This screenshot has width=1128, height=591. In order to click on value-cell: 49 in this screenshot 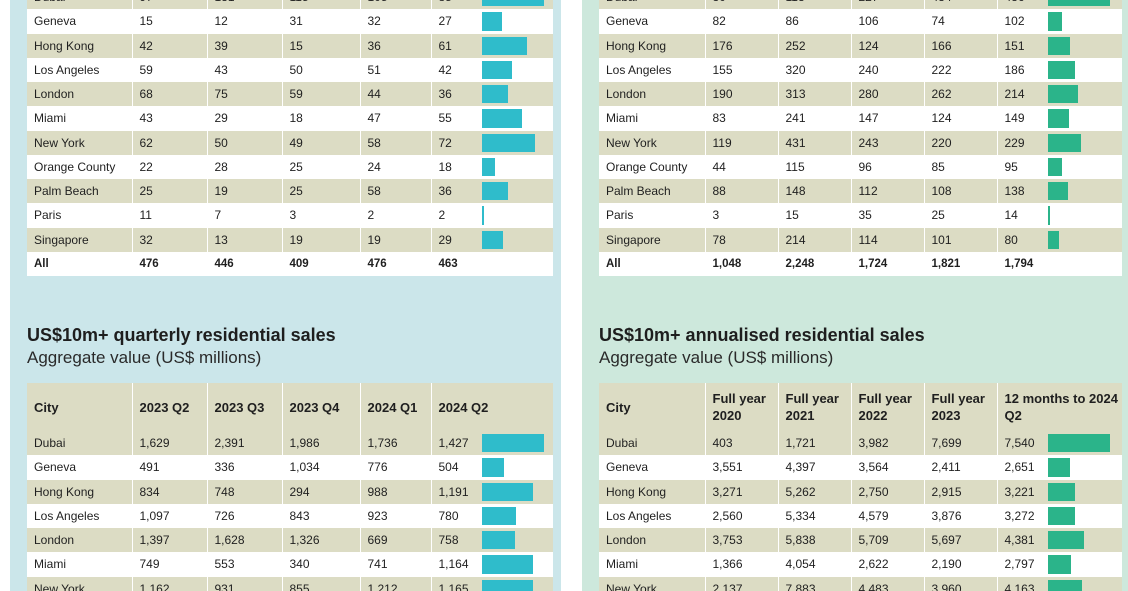, I will do `click(321, 142)`.